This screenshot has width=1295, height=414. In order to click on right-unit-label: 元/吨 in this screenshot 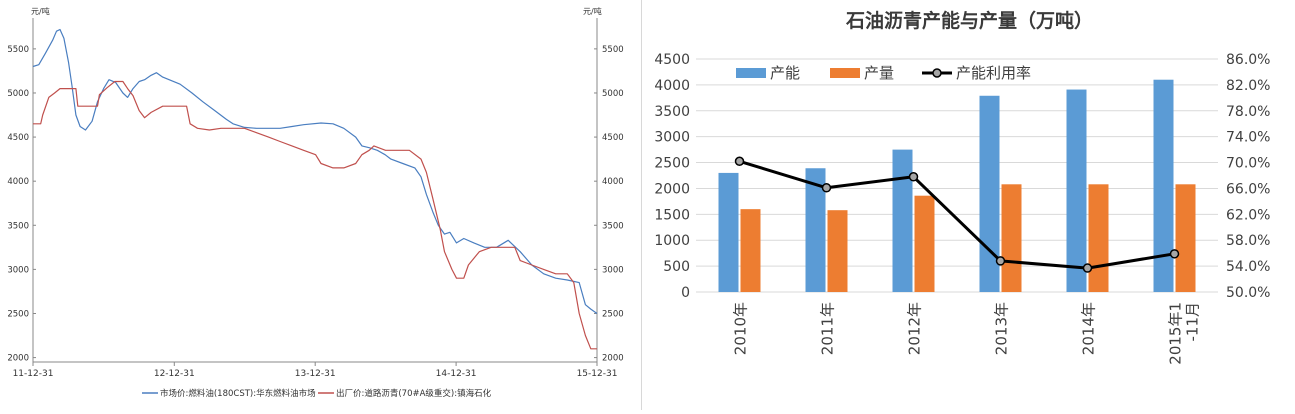, I will do `click(592, 11)`.